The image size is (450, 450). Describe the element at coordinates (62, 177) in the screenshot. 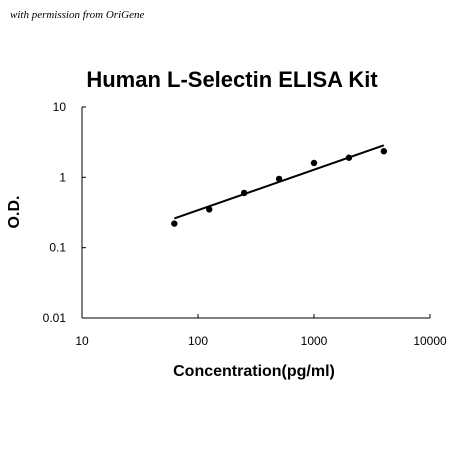

I see `y-tick-label: 1` at that location.